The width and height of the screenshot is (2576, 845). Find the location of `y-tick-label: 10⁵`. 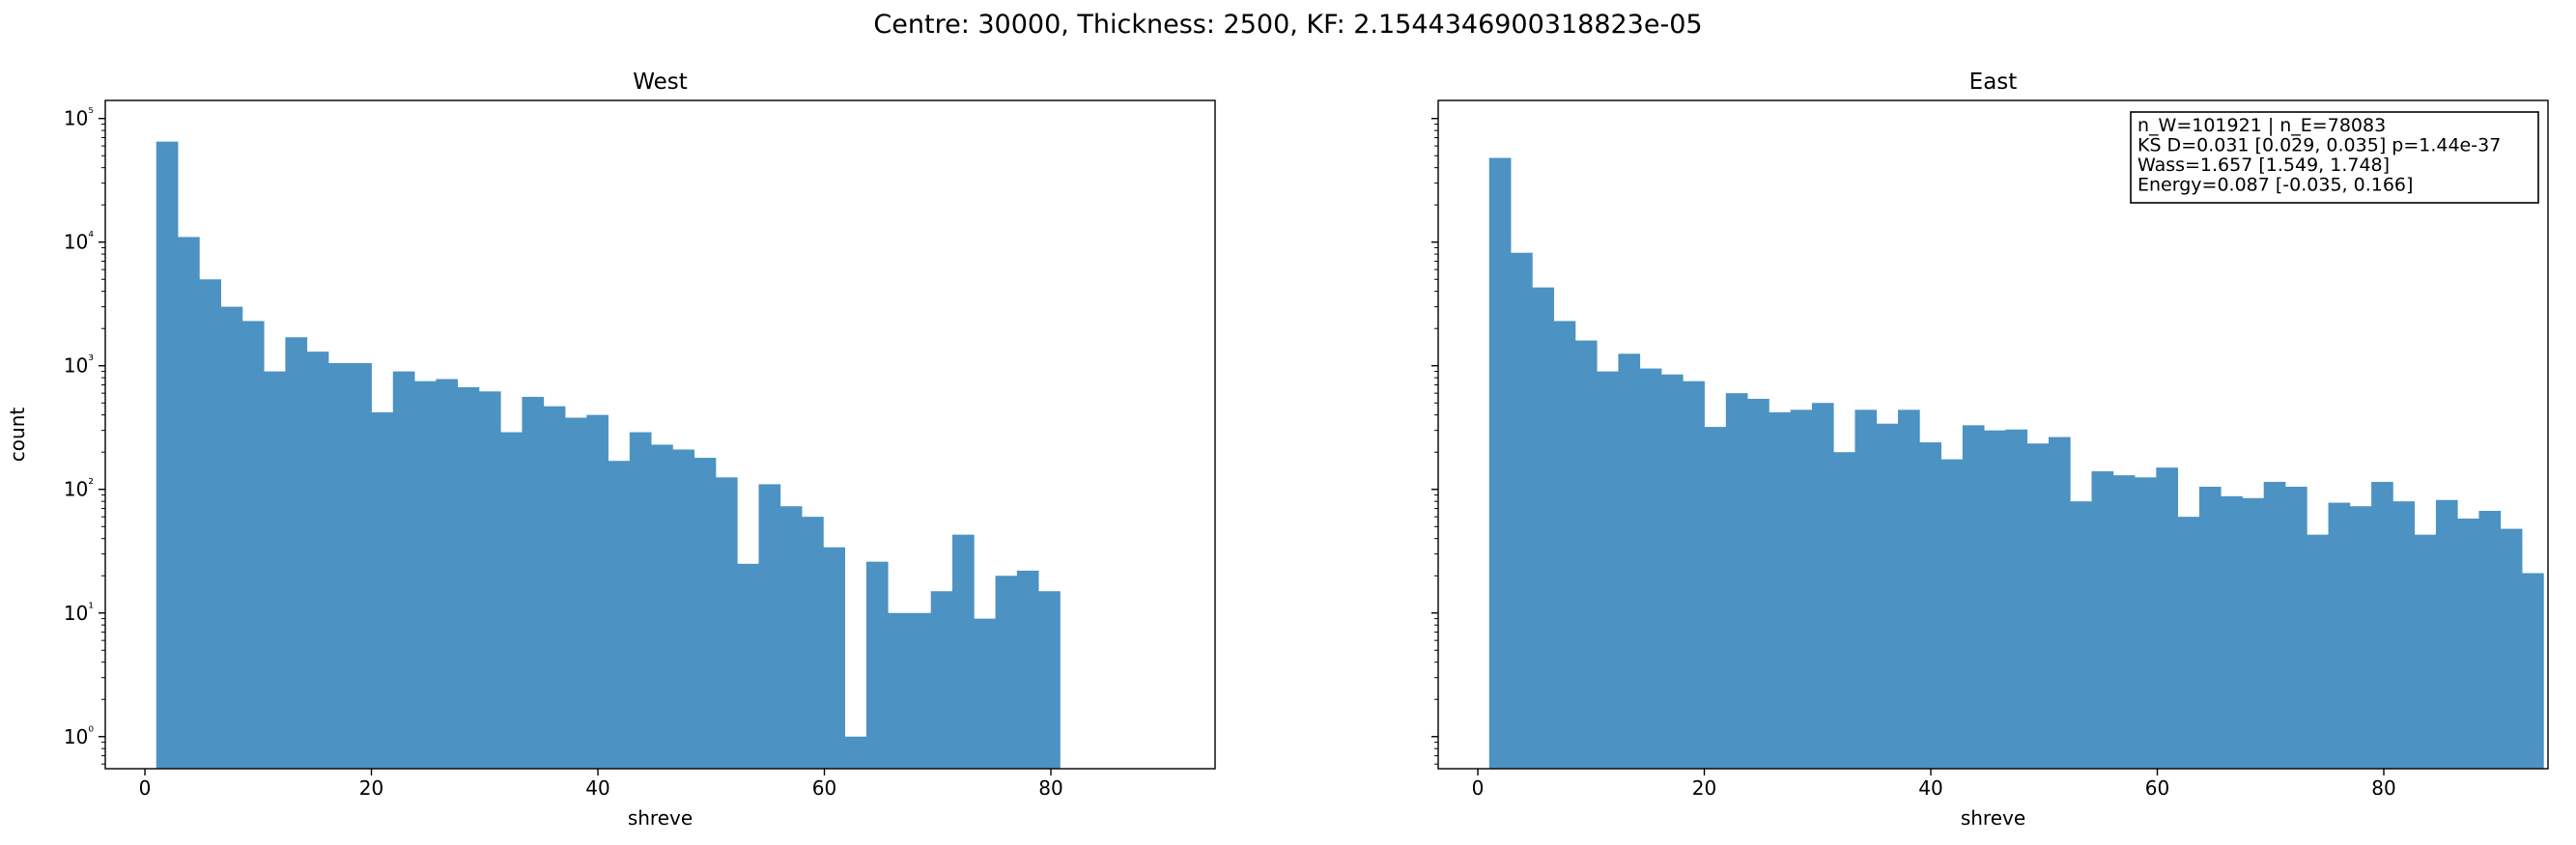

y-tick-label: 10⁵ is located at coordinates (79, 118).